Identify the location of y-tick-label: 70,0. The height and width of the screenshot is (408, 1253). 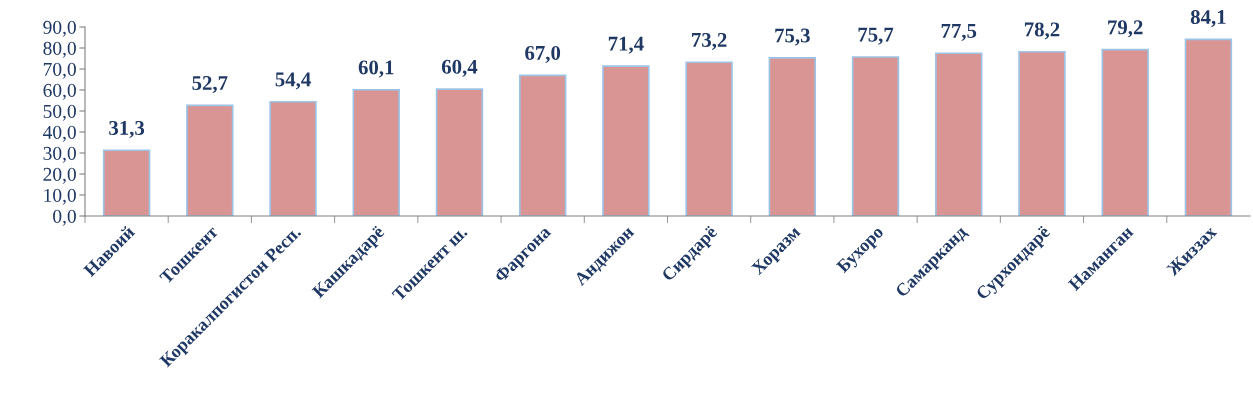
(59, 70).